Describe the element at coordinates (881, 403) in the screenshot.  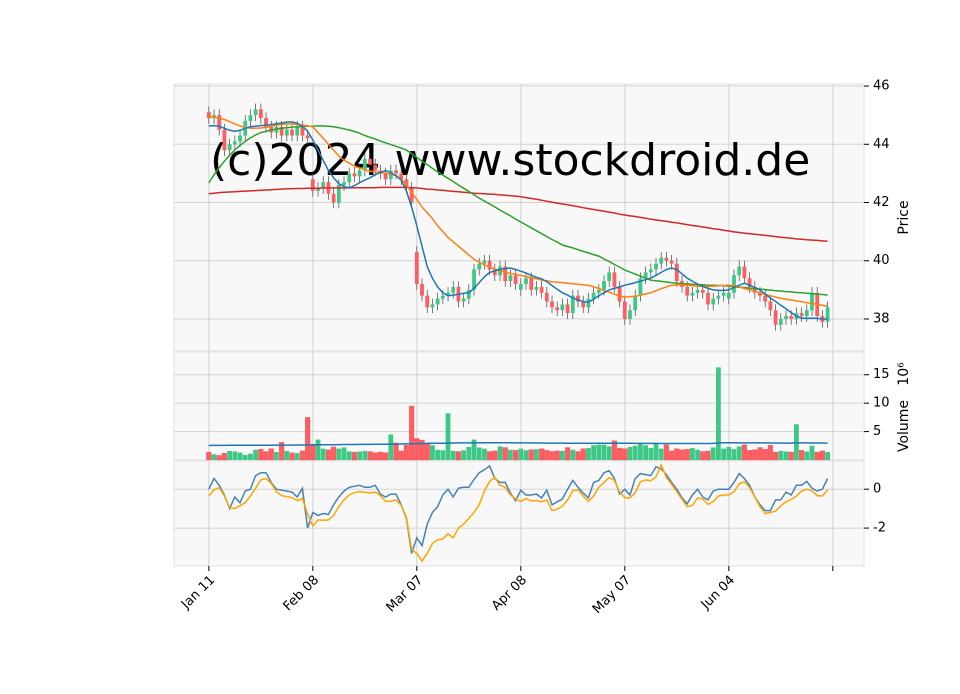
I see `y-tick-label: 10` at that location.